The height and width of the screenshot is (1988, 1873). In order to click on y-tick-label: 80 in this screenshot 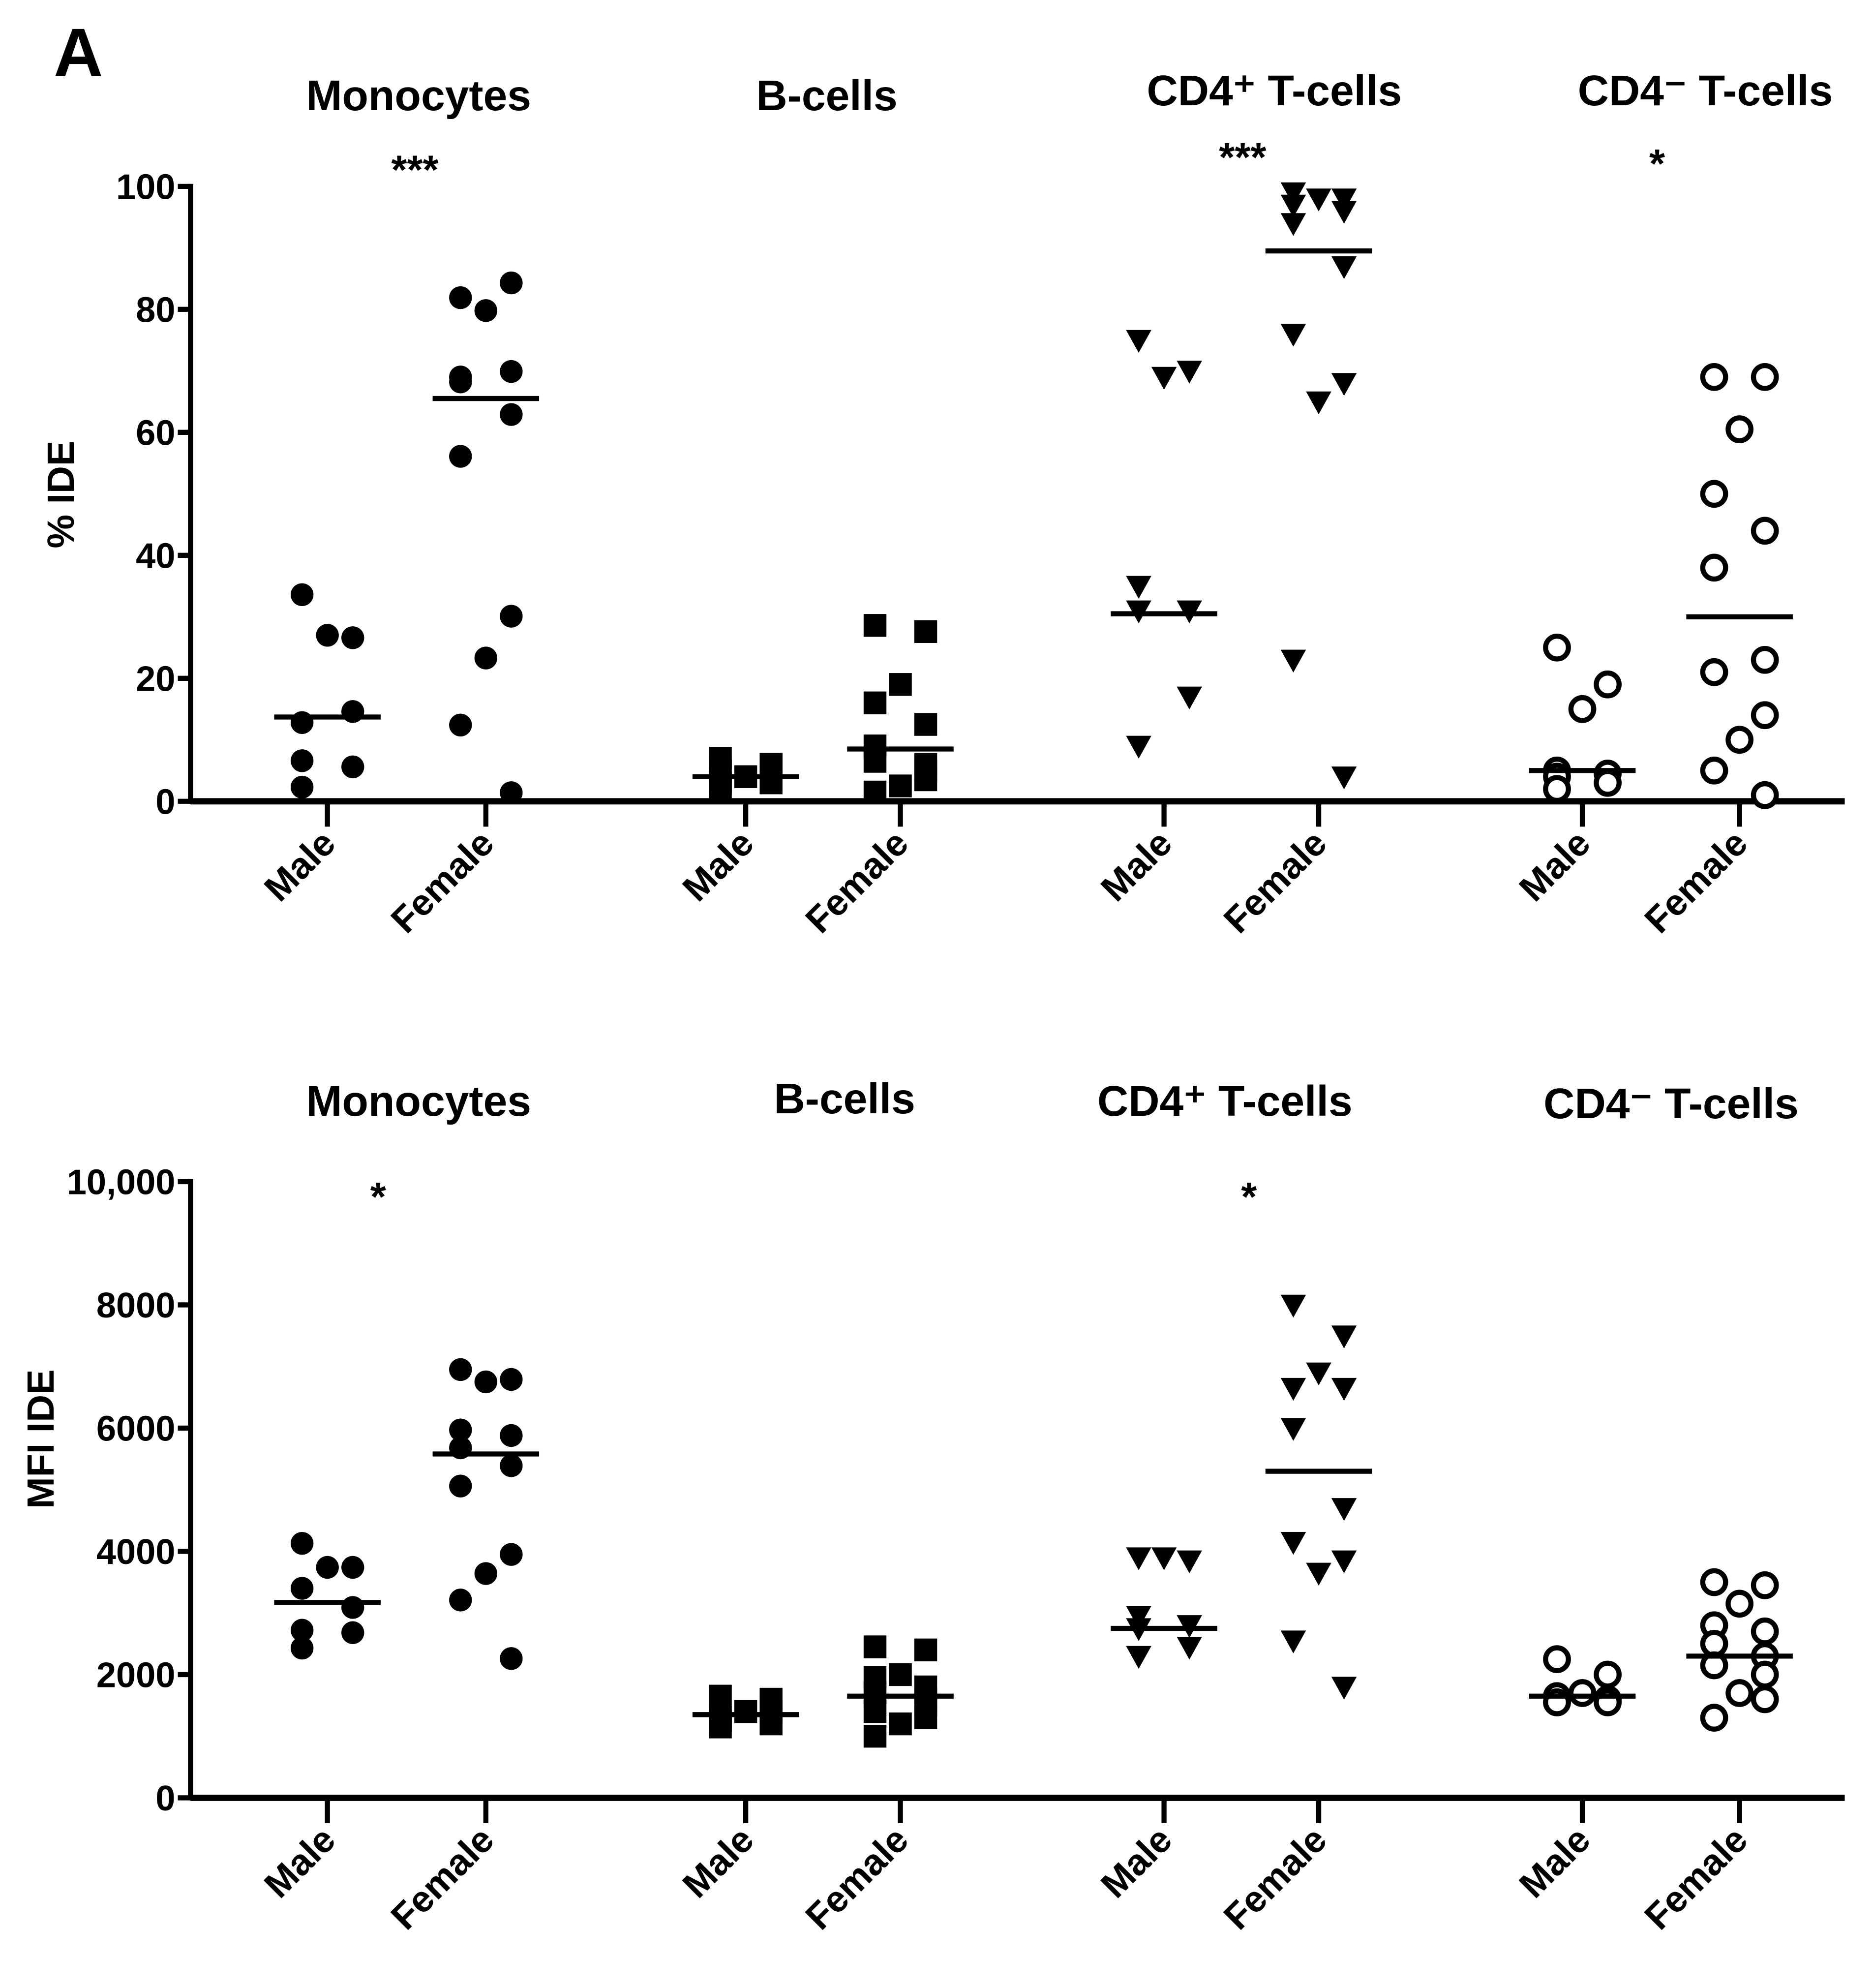, I will do `click(155, 310)`.